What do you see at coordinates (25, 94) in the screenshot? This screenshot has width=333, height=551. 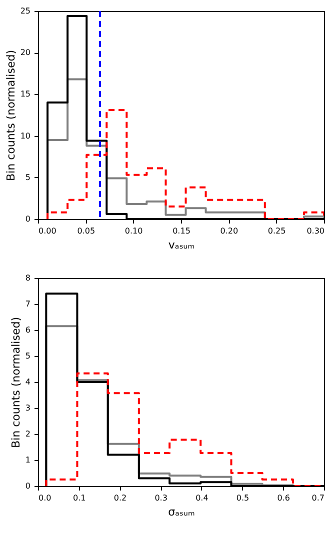 I see `y-tick-label: 15` at bounding box center [25, 94].